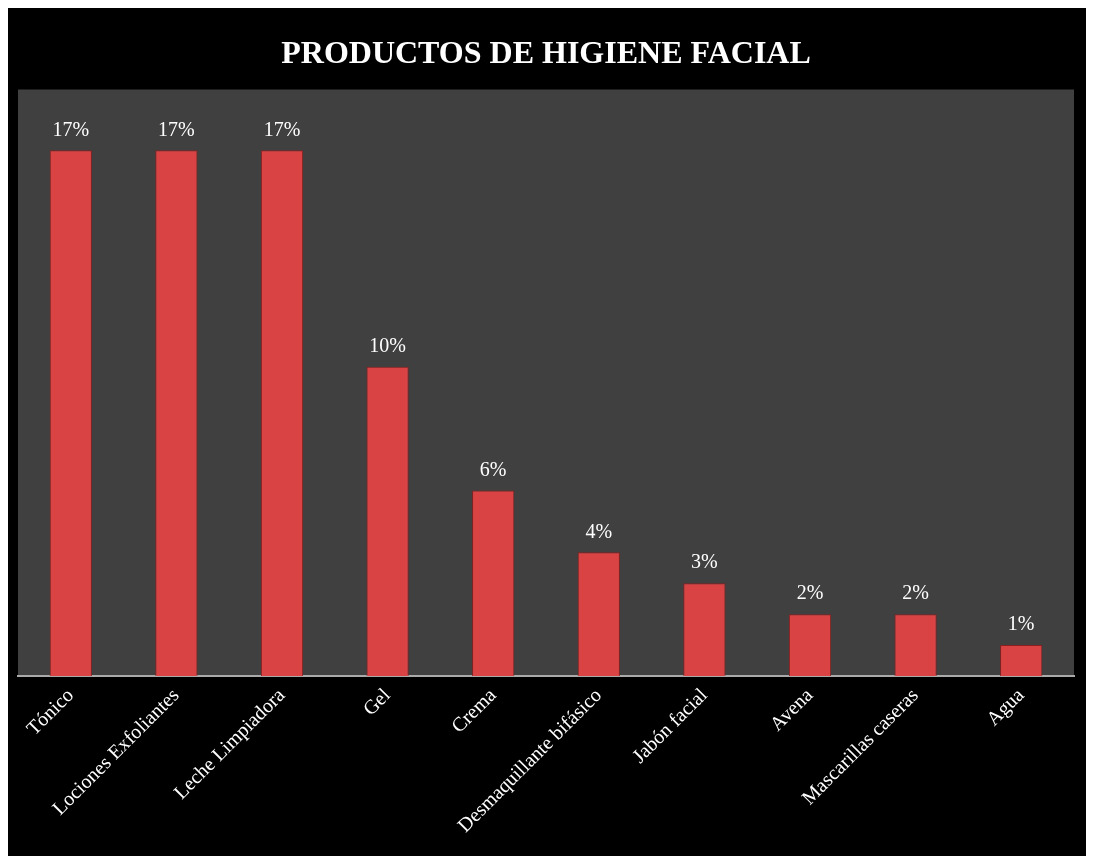  What do you see at coordinates (704, 561) in the screenshot?
I see `data-label: 3%` at bounding box center [704, 561].